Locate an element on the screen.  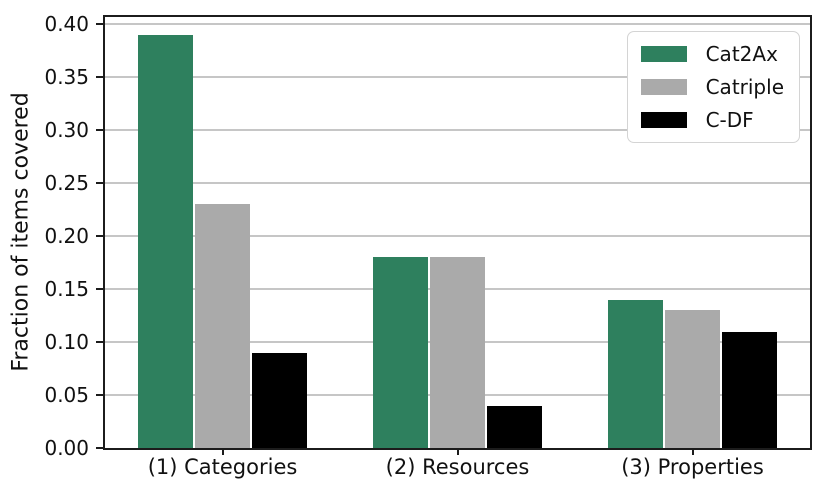
y-tick-label: 0.10 is located at coordinates (66, 342).